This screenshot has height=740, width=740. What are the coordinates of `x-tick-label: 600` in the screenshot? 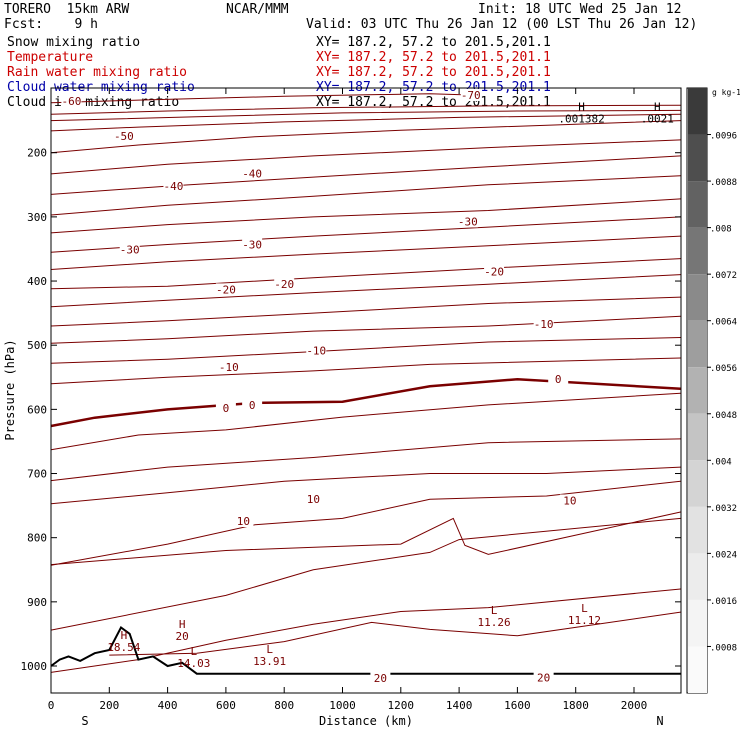 It's located at (226, 705).